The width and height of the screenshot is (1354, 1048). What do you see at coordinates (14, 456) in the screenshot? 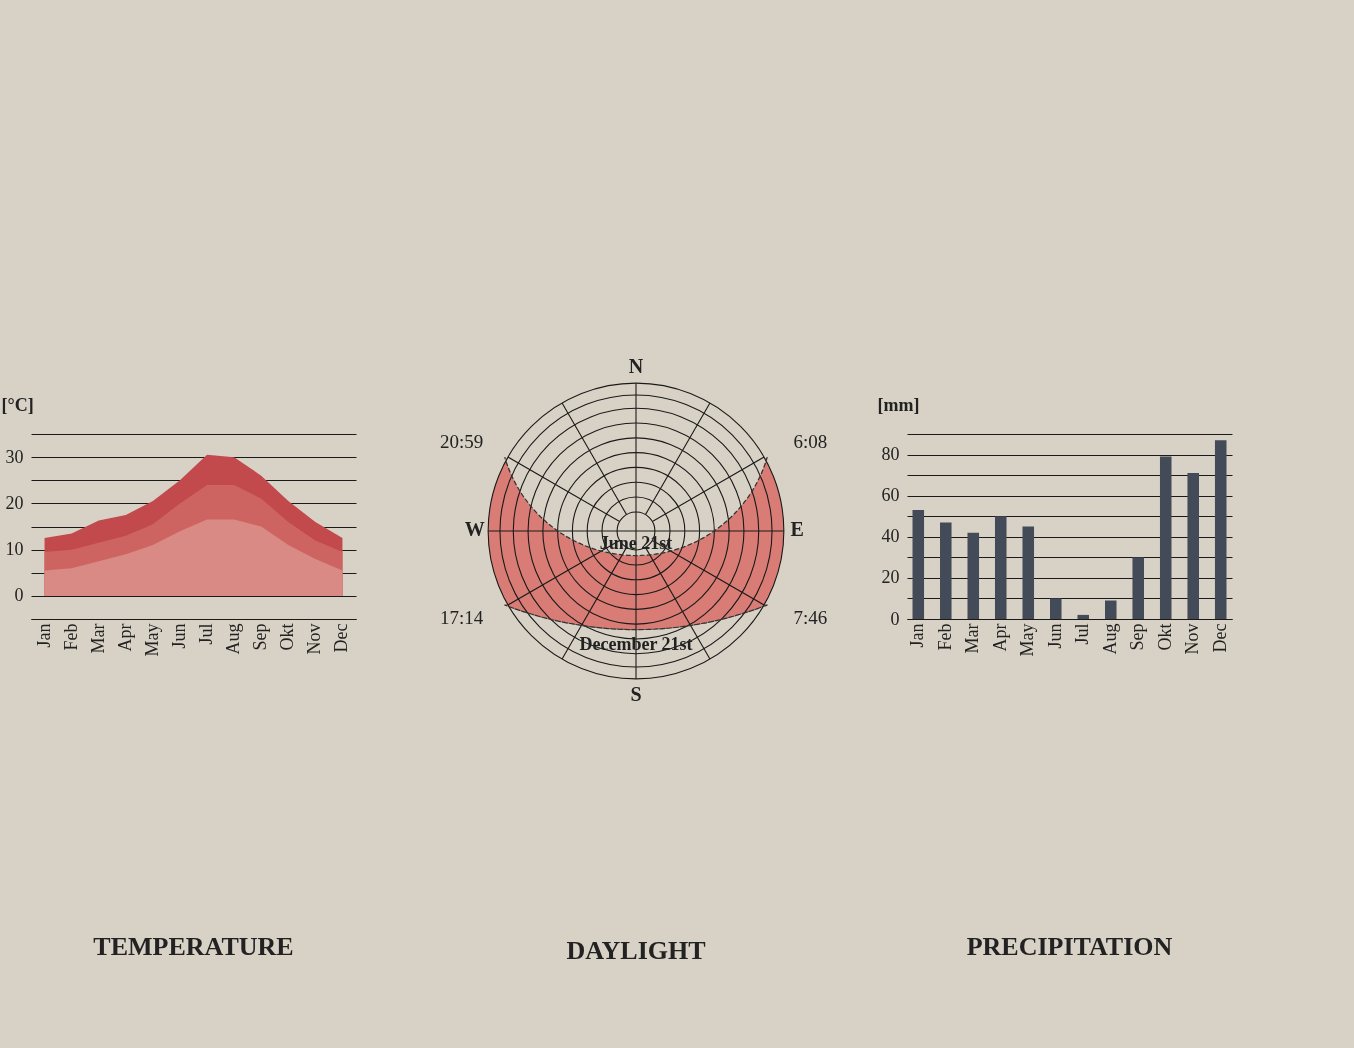
I see `y-tick-label: 30` at bounding box center [14, 456].